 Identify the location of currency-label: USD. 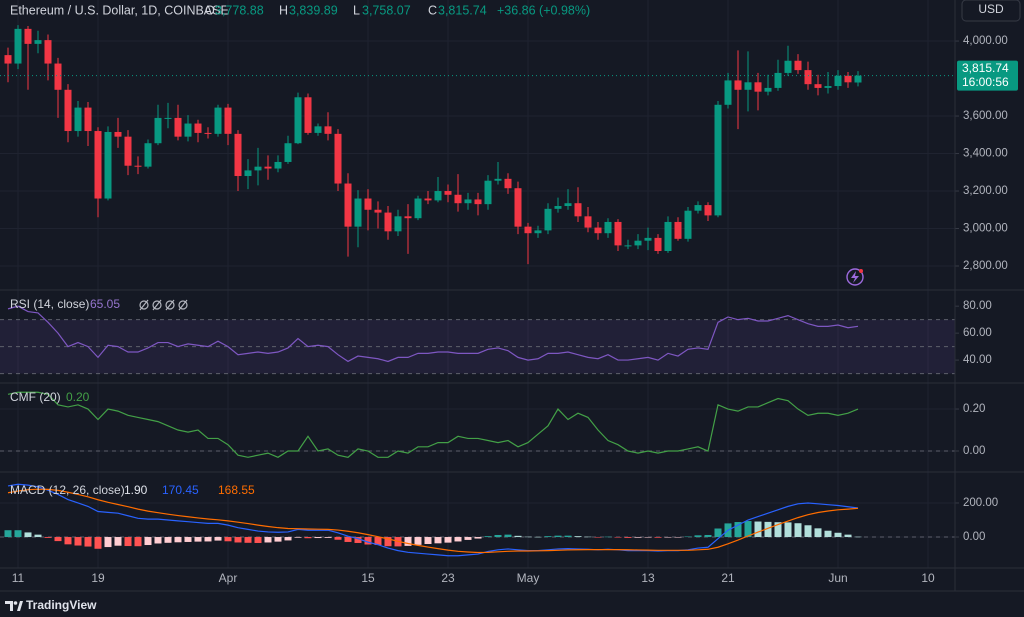
(991, 9).